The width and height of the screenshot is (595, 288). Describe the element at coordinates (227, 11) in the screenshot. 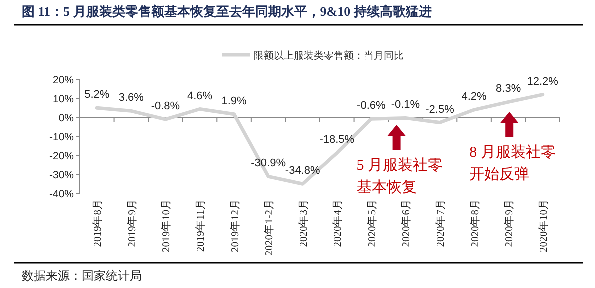

I see `chart-title: 图 11：5 月服装类零售额基本恢复至去年同期水平，9&10 持续高歌猛进` at that location.